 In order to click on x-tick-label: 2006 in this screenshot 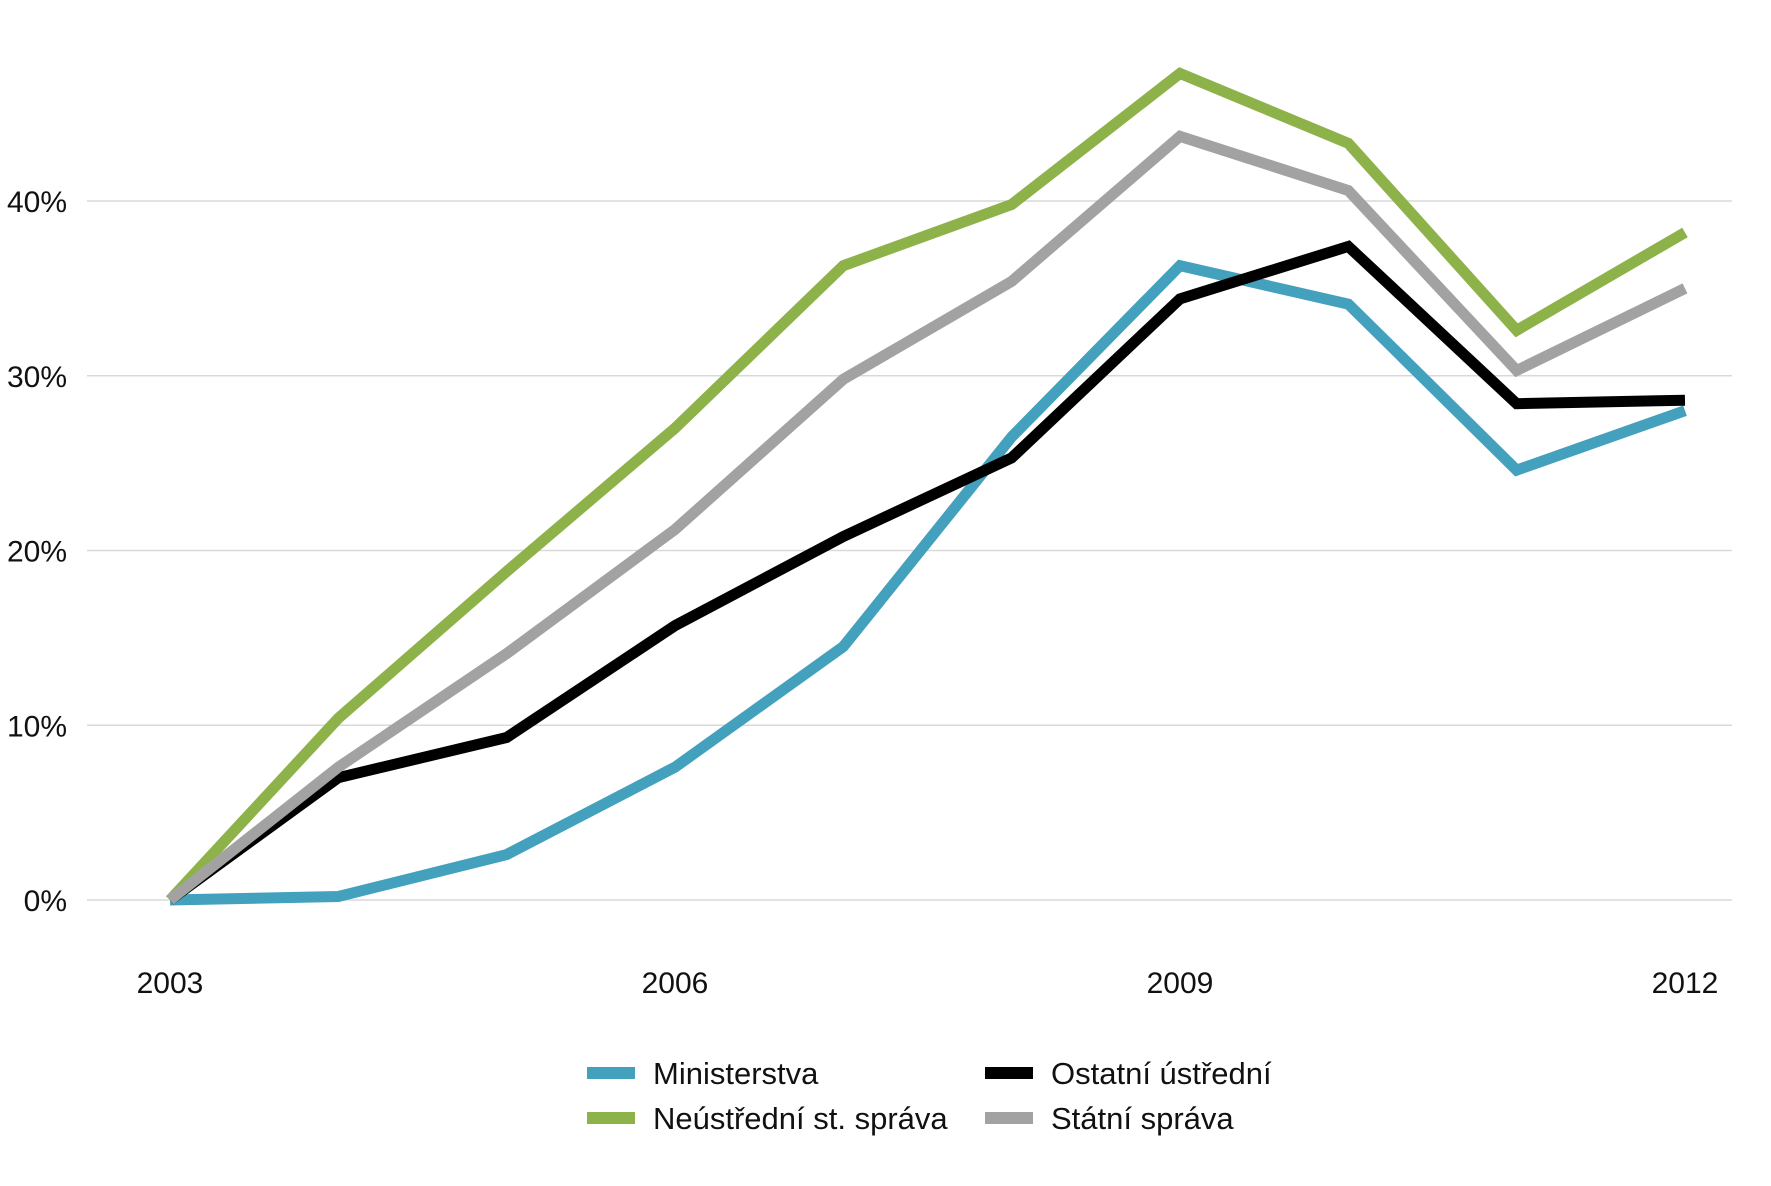, I will do `click(675, 983)`.